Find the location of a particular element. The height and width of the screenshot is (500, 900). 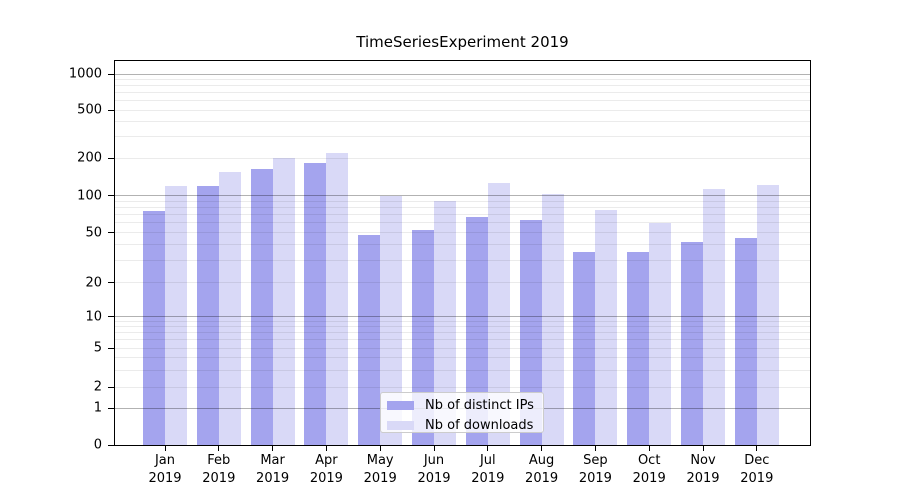

bar-distinct-ips-aug is located at coordinates (530, 332).